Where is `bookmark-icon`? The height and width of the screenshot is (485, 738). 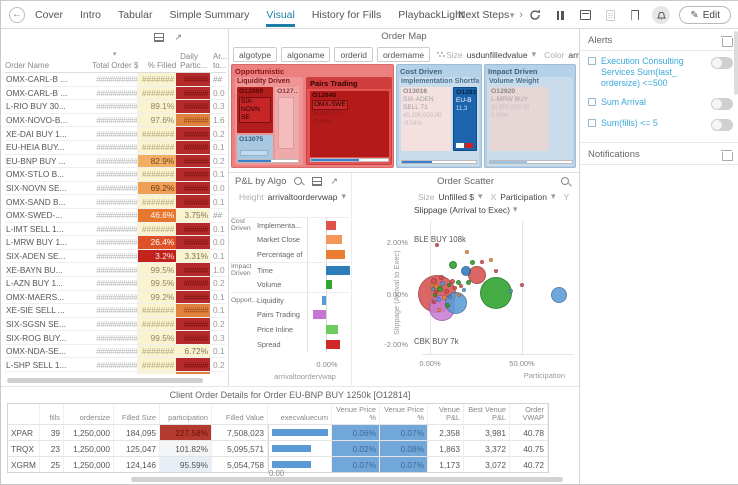 bookmark-icon is located at coordinates (635, 15).